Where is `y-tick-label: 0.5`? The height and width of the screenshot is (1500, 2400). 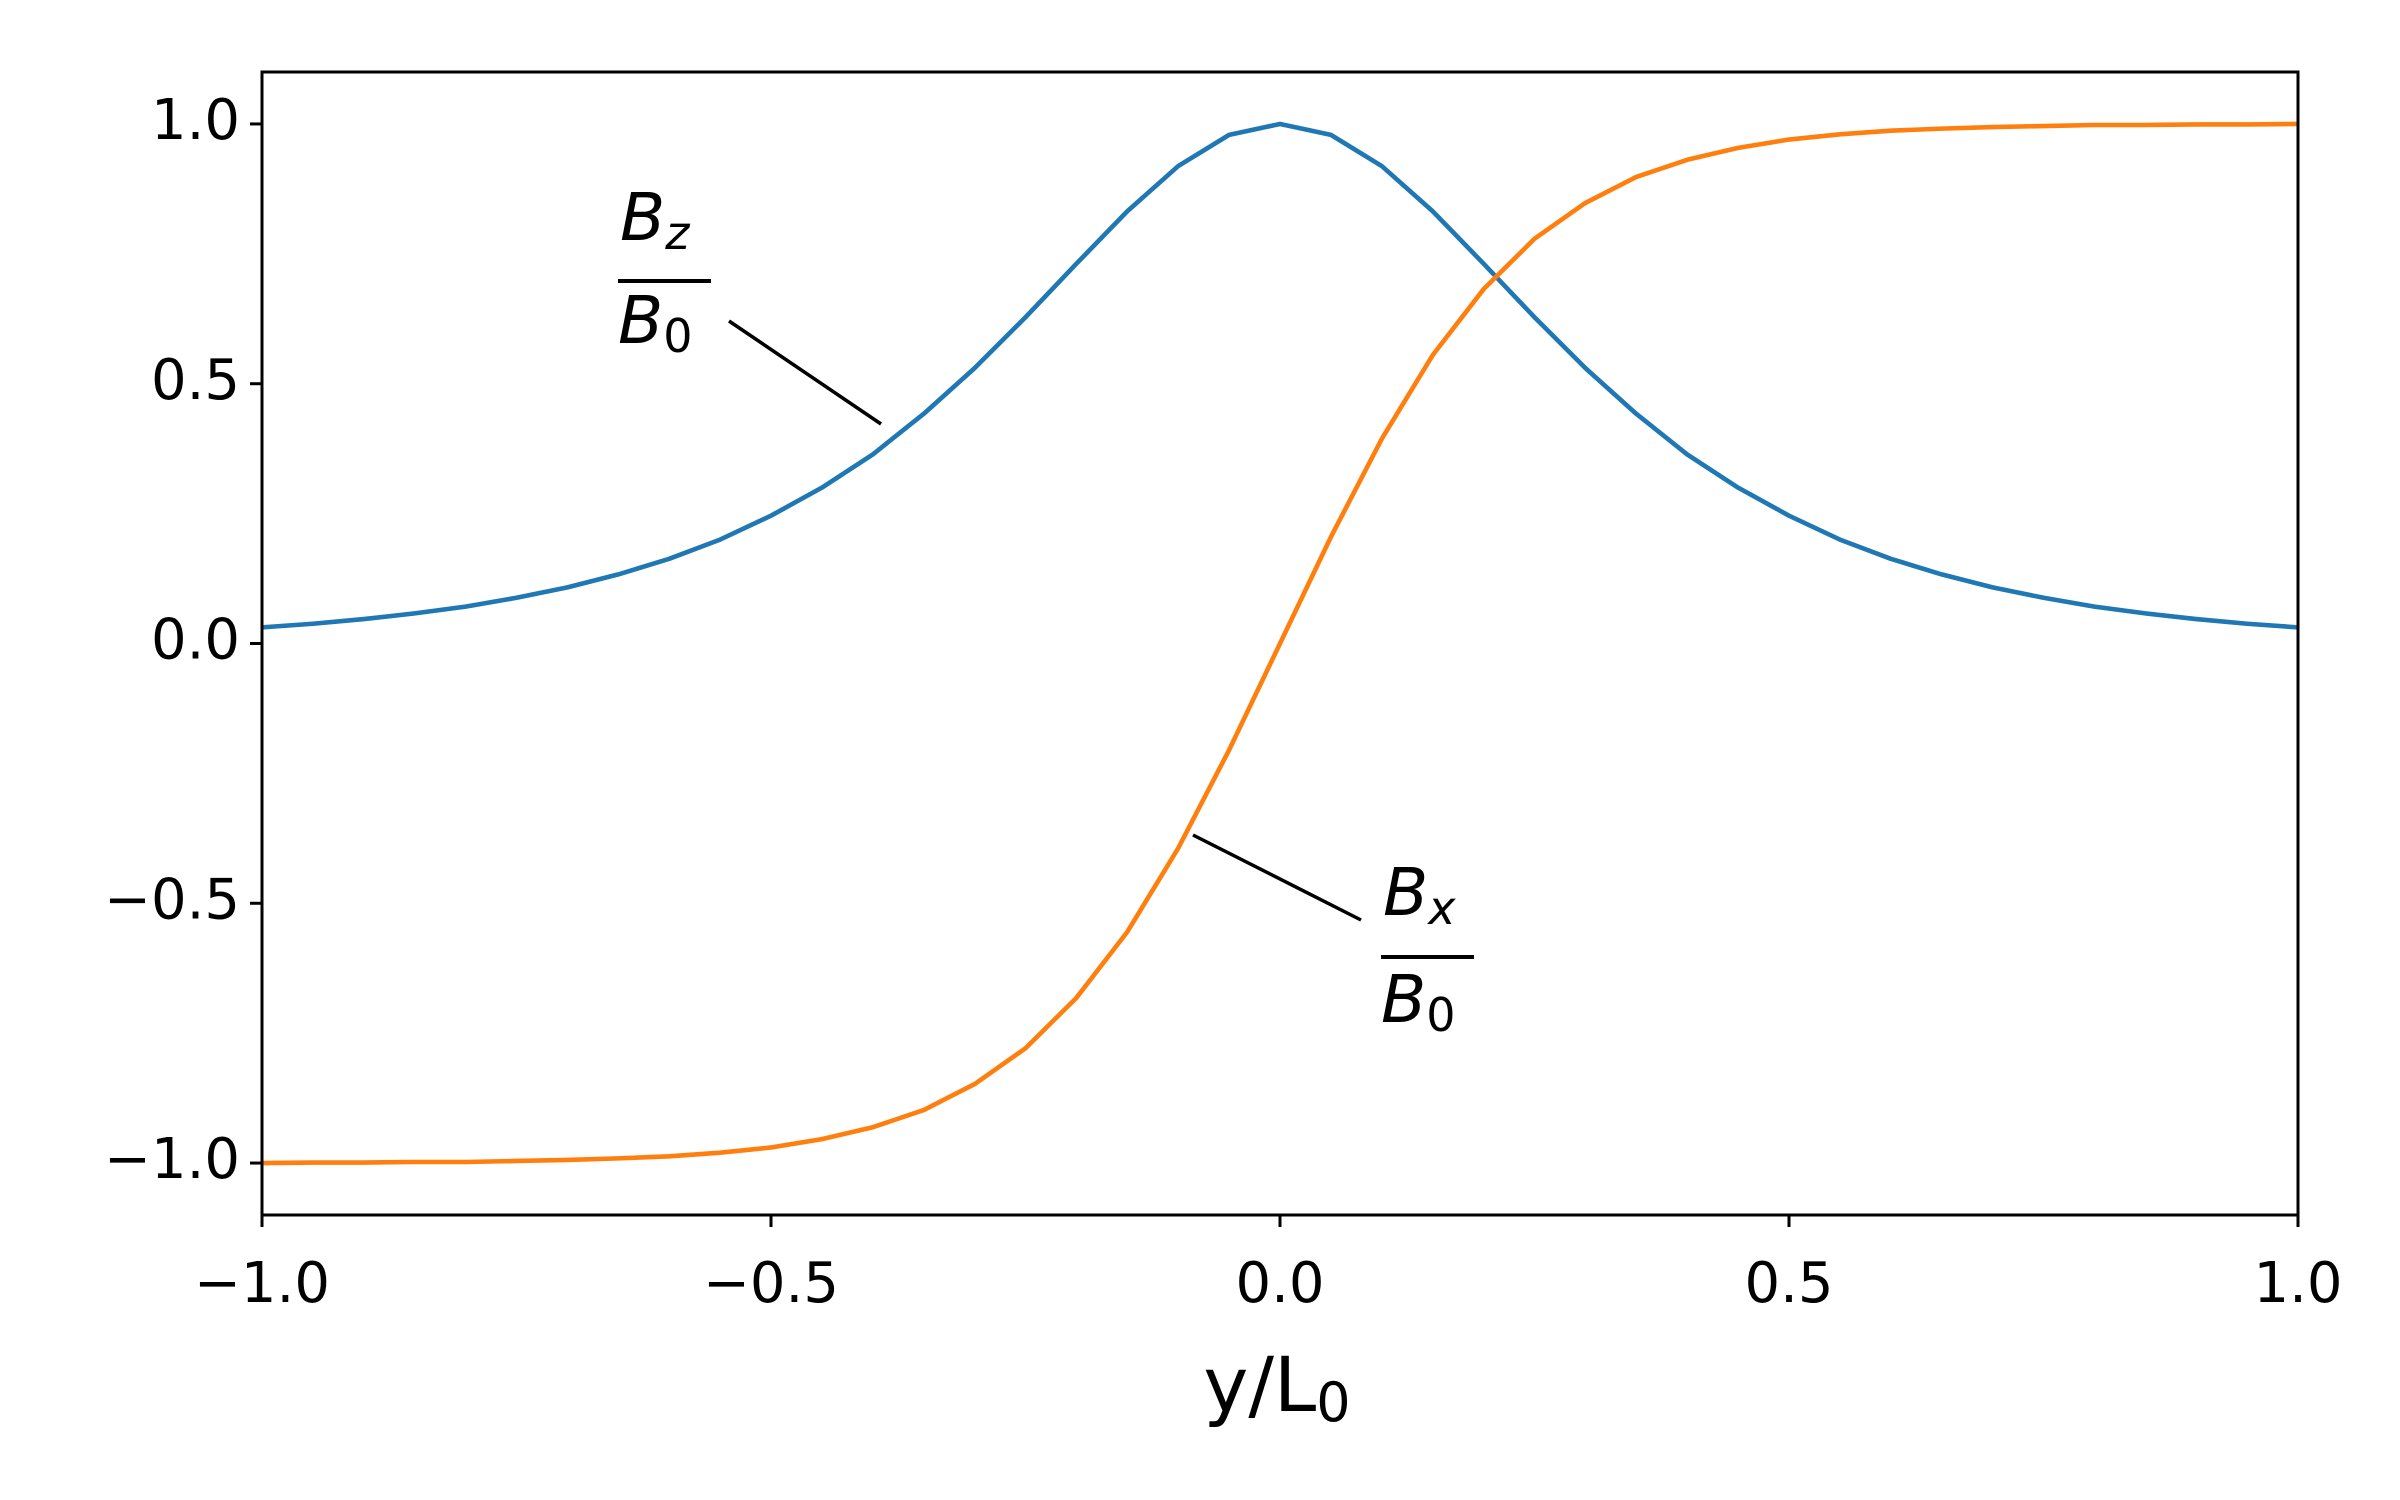
y-tick-label: 0.5 is located at coordinates (195, 380).